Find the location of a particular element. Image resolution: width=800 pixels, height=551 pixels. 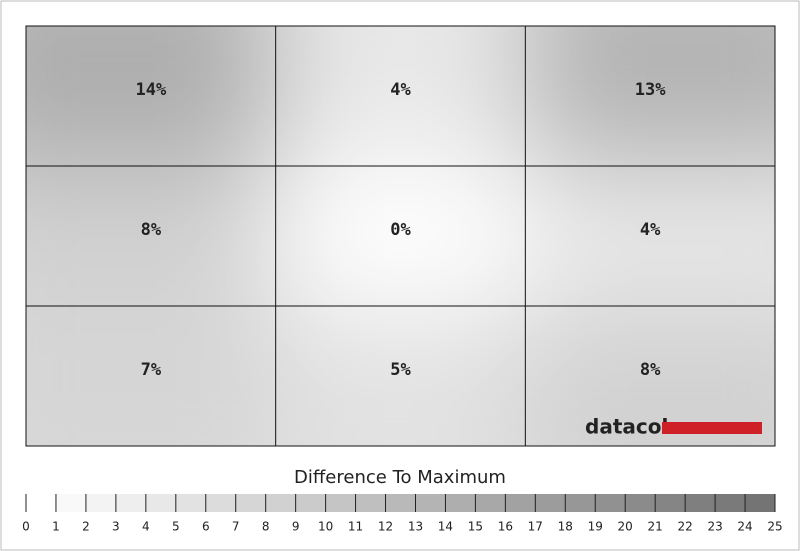

colorbar-tick-label: 19 is located at coordinates (595, 527).